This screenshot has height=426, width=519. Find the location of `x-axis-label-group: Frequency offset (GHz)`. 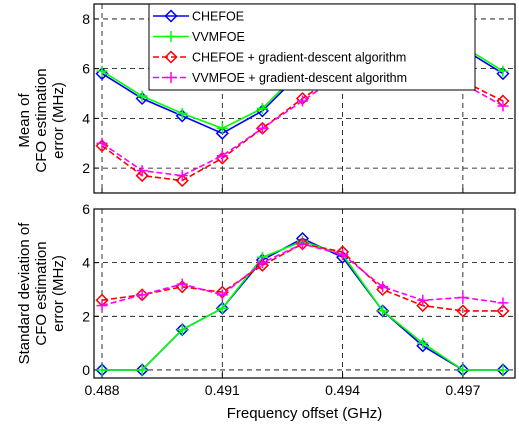

x-axis-label-group: Frequency offset (GHz) is located at coordinates (305, 413).